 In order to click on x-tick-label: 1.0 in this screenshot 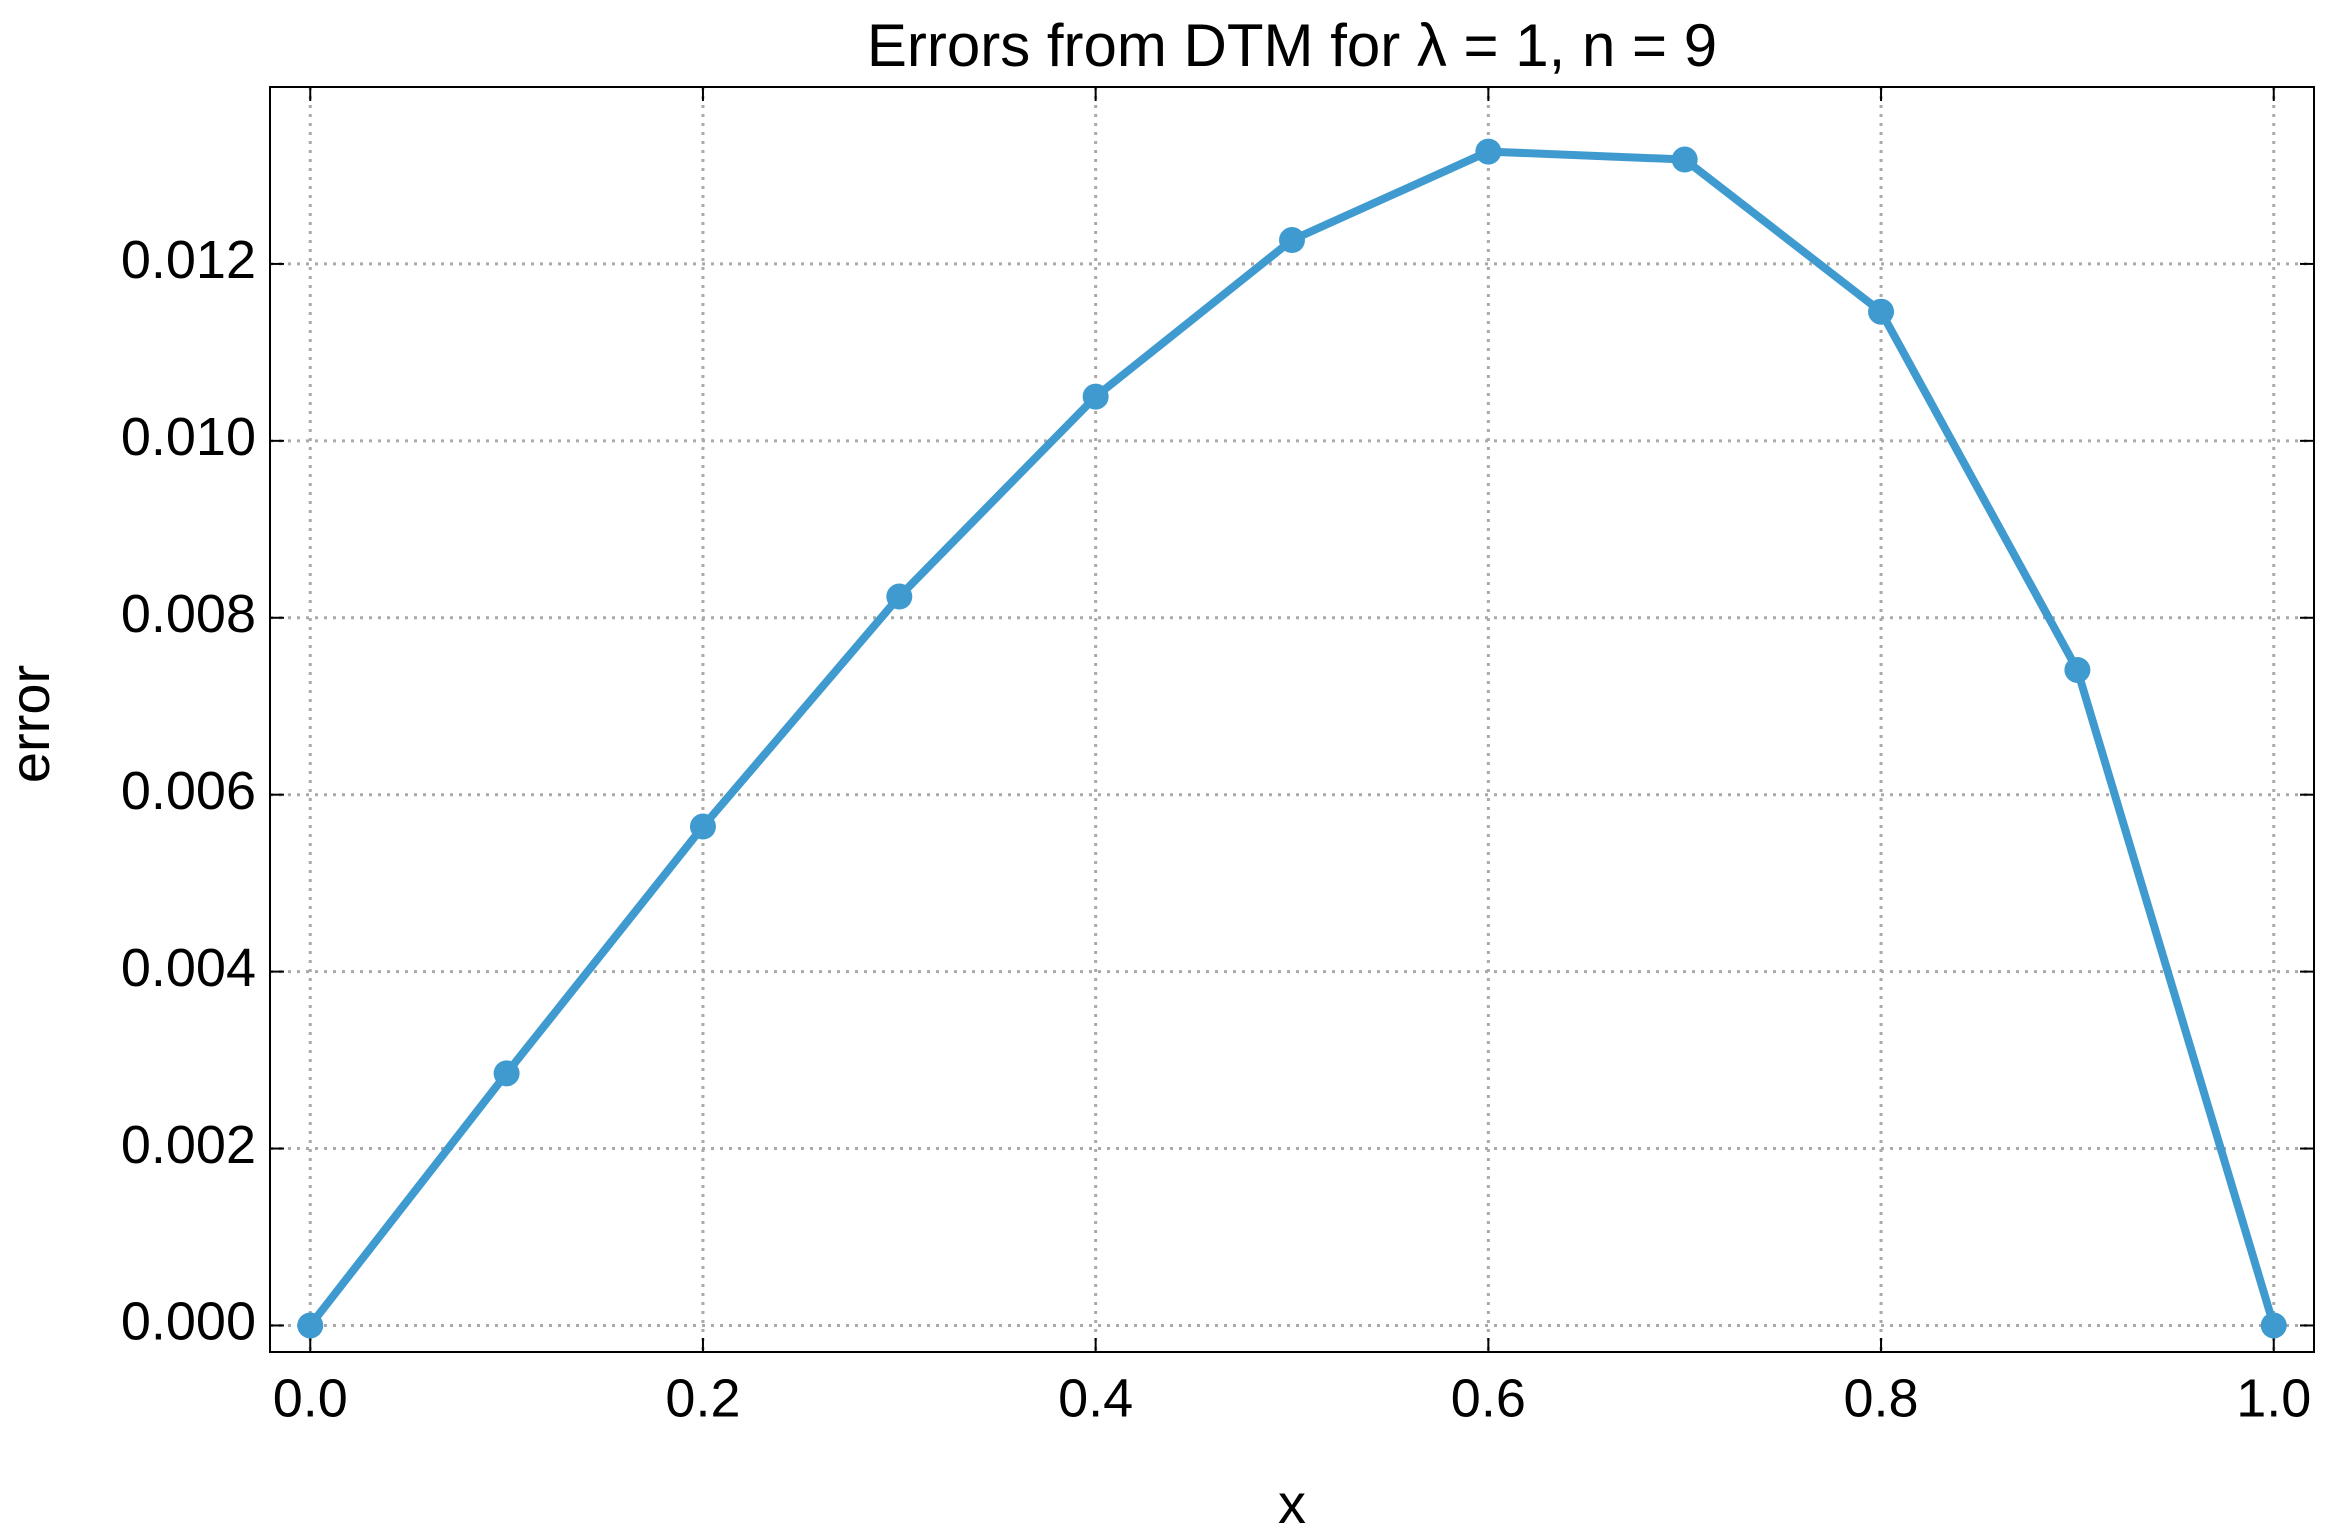, I will do `click(2273, 1398)`.